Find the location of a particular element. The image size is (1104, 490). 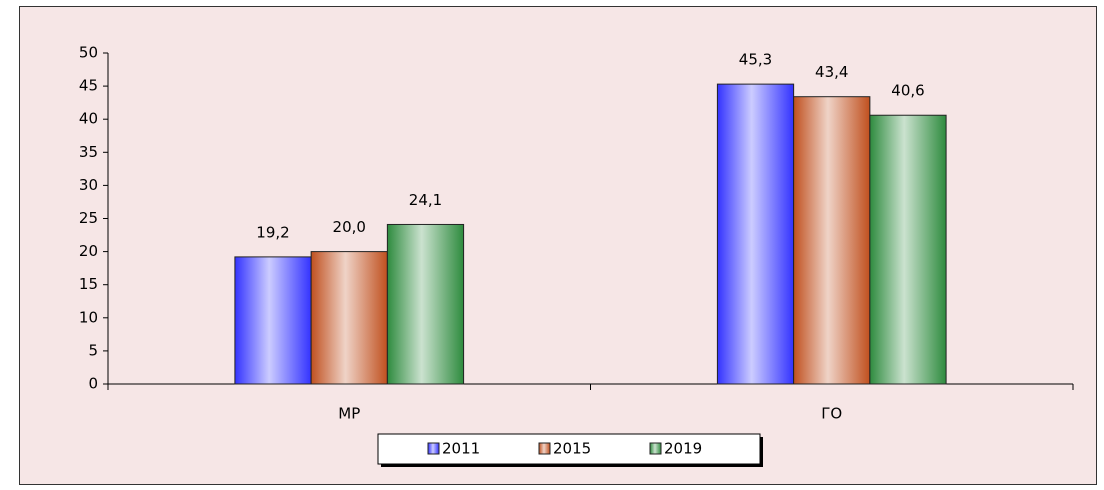

x-tick-label: ГО is located at coordinates (831, 414).